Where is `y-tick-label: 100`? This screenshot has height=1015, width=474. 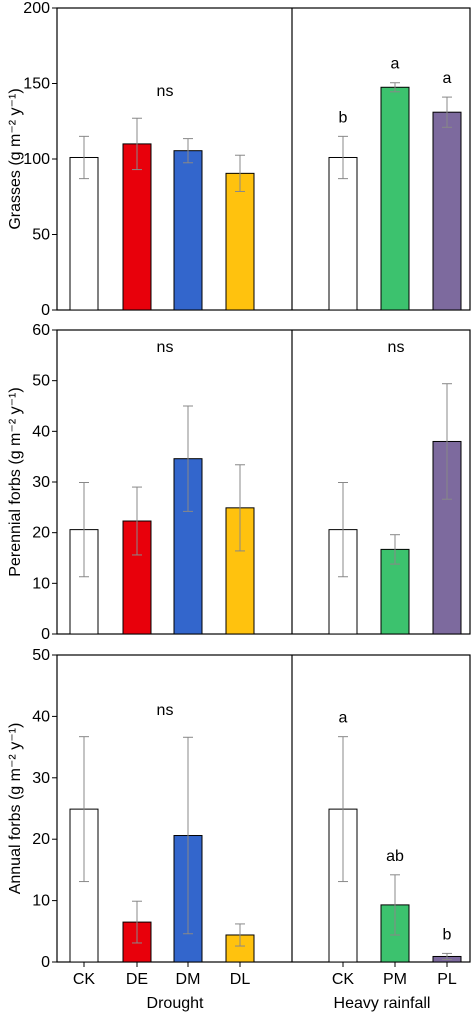 y-tick-label: 100 is located at coordinates (36, 159).